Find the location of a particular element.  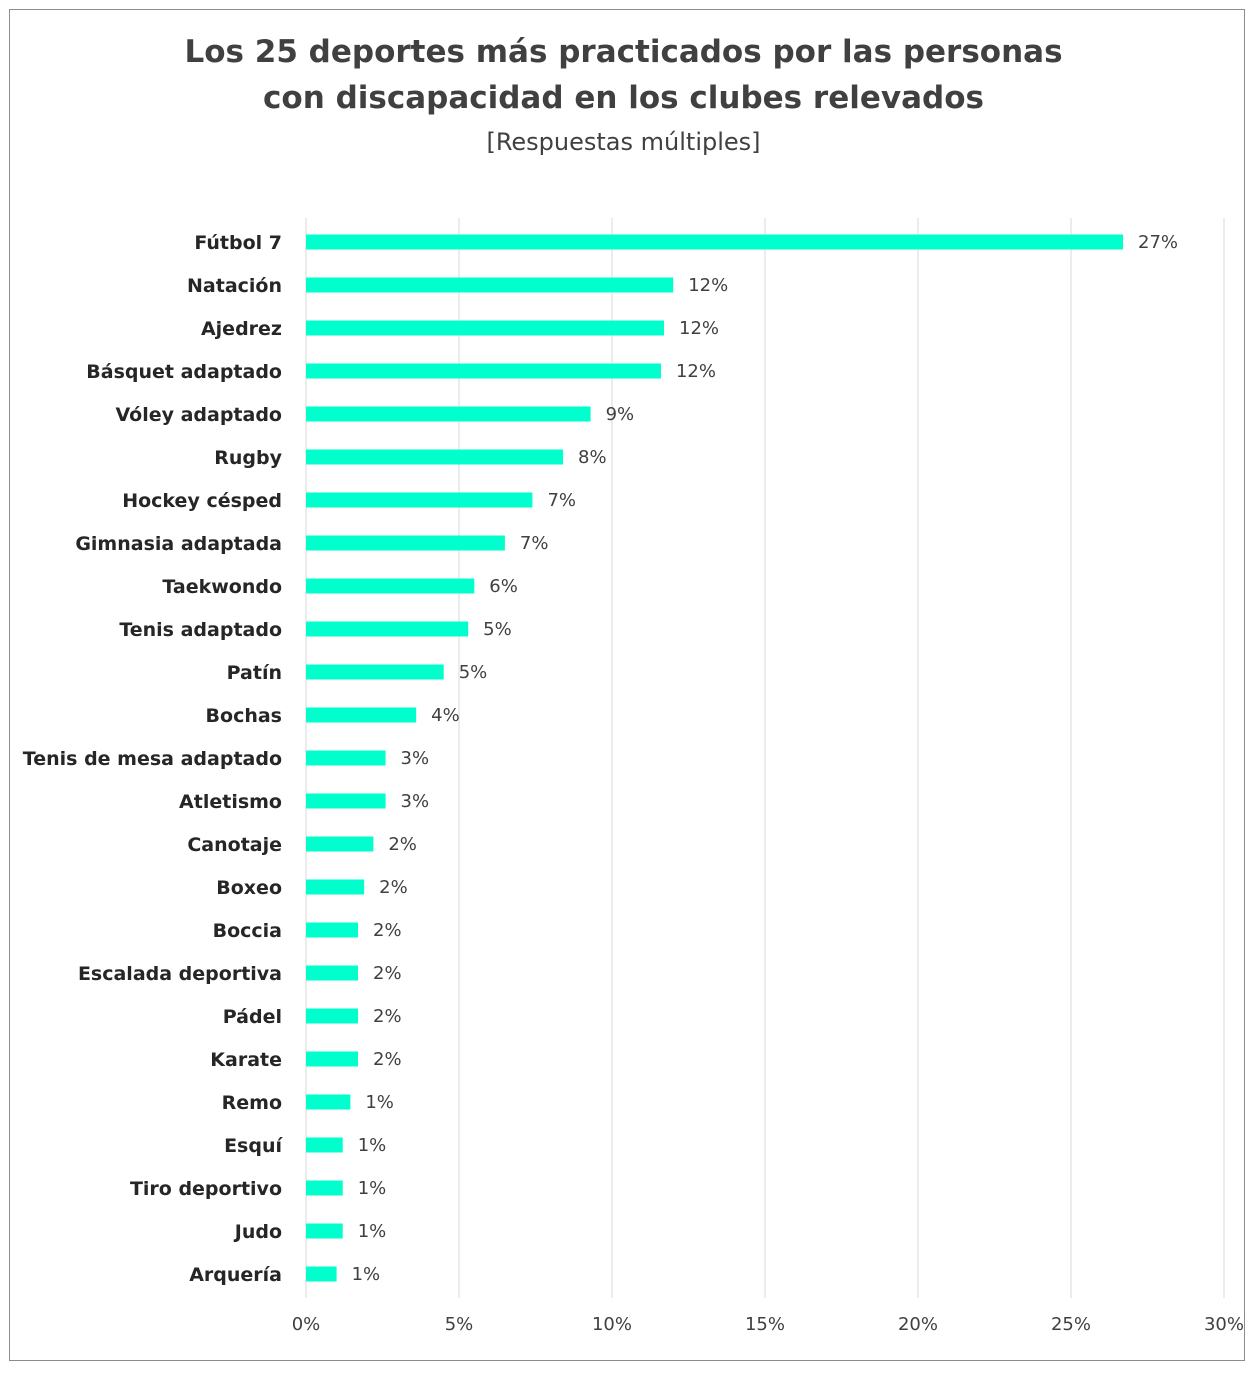

category-label: Hockey césped is located at coordinates (202, 501).